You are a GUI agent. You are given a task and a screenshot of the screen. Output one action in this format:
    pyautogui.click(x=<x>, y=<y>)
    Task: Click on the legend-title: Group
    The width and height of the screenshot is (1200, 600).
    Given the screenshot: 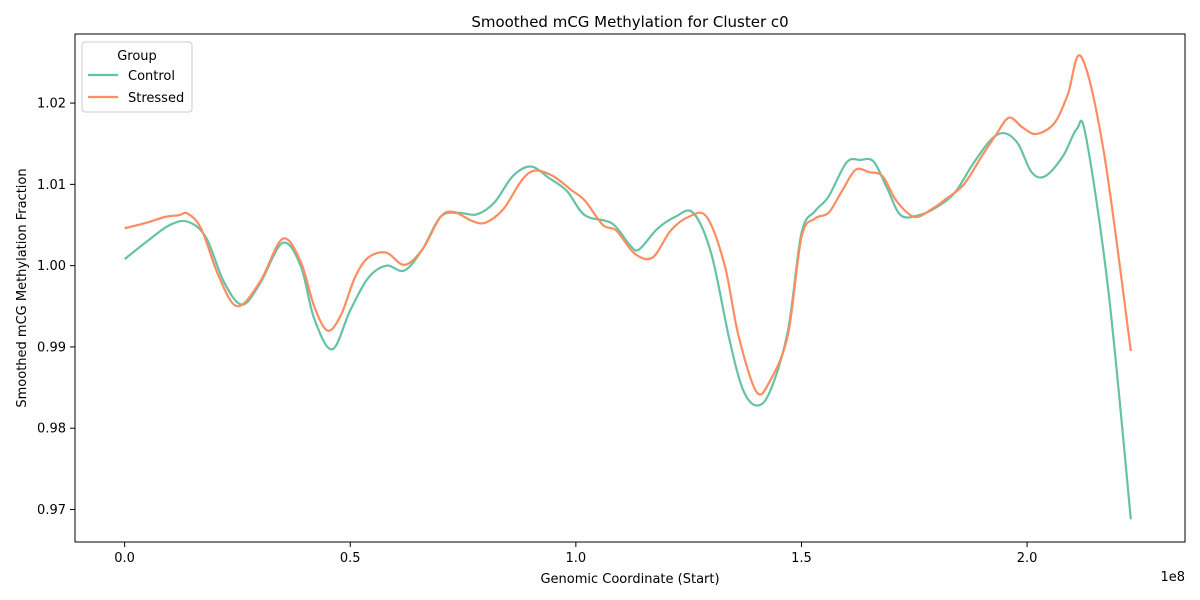 What is the action you would take?
    pyautogui.click(x=137, y=56)
    